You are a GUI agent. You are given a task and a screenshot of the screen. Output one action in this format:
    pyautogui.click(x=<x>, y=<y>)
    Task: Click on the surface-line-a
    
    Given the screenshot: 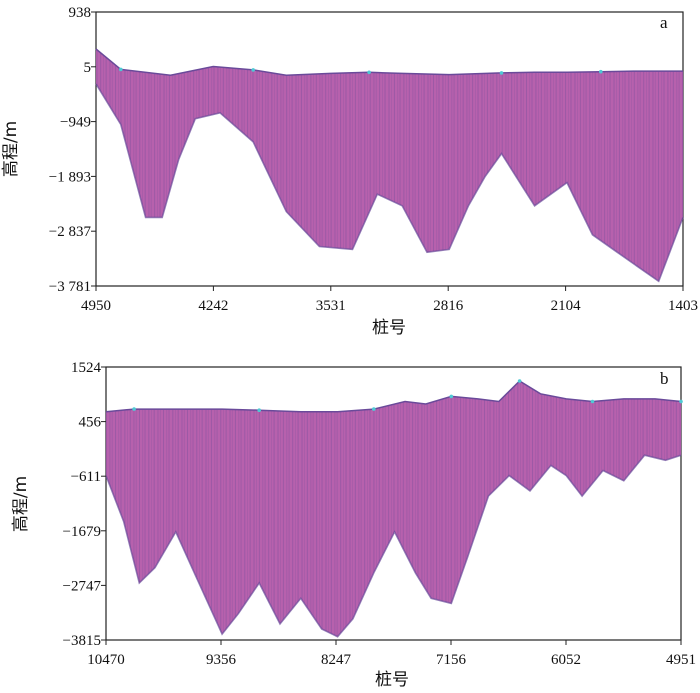 What is the action you would take?
    pyautogui.click(x=389, y=62)
    